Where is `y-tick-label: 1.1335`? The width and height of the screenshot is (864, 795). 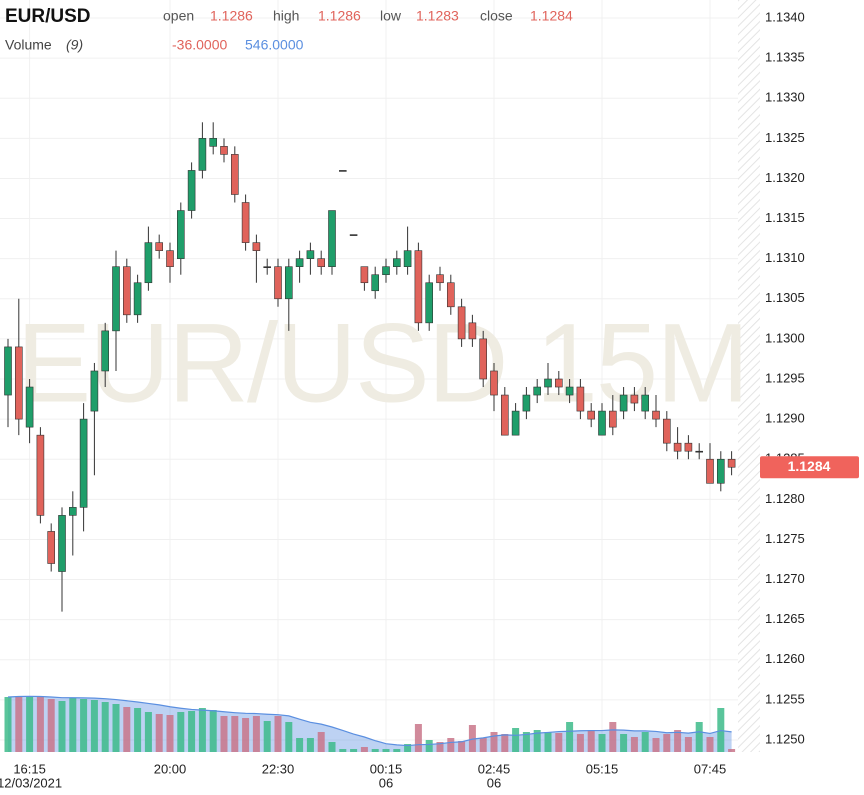
y-tick-label: 1.1335 is located at coordinates (785, 57).